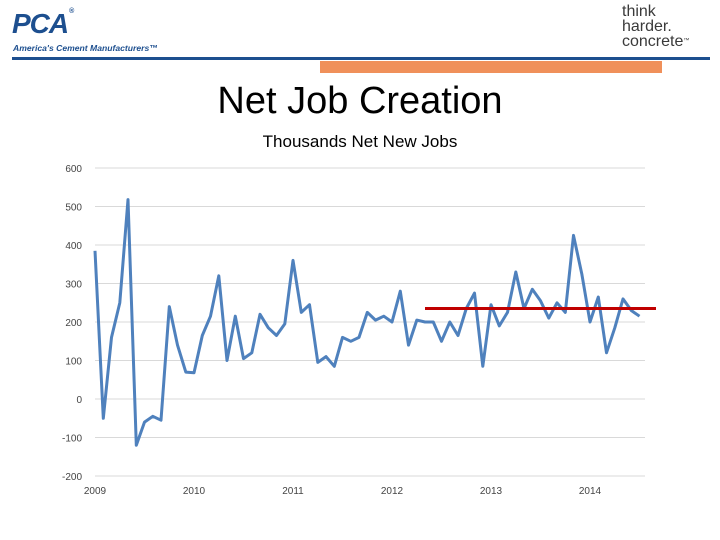 This screenshot has width=720, height=540. I want to click on x-tick-label-2013: 2013, so click(491, 491).